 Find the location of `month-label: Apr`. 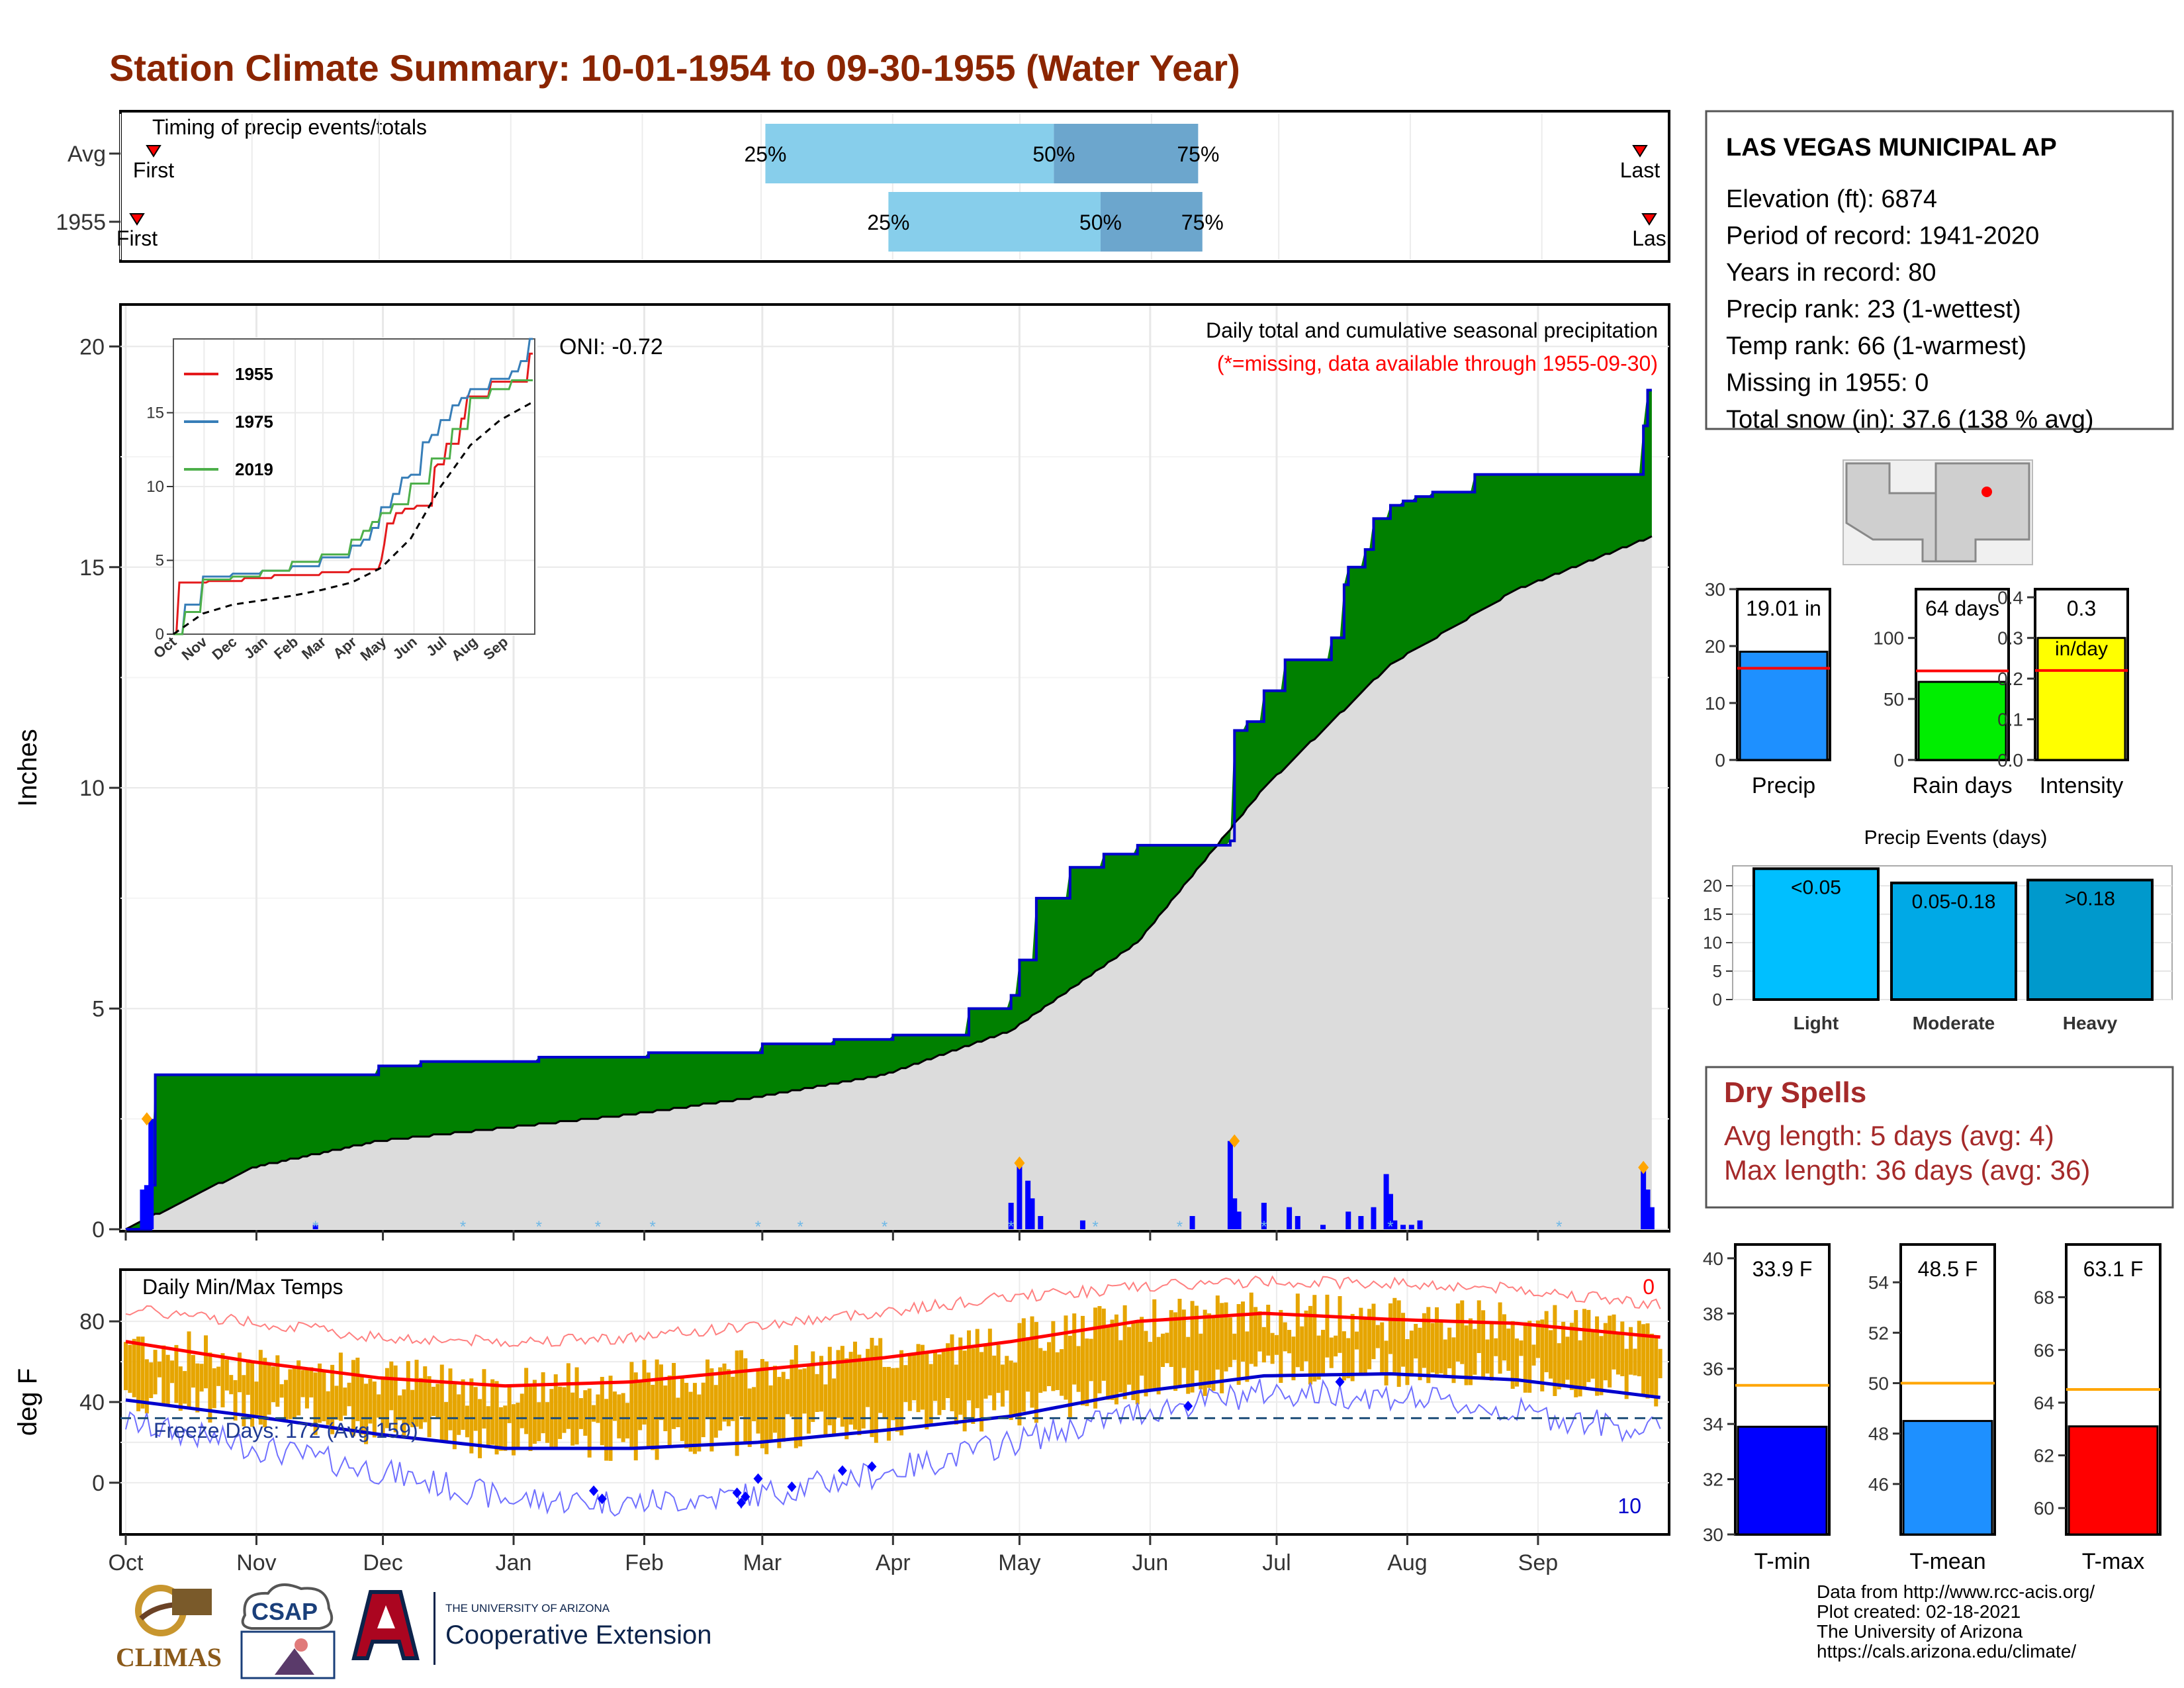

month-label: Apr is located at coordinates (893, 1562).